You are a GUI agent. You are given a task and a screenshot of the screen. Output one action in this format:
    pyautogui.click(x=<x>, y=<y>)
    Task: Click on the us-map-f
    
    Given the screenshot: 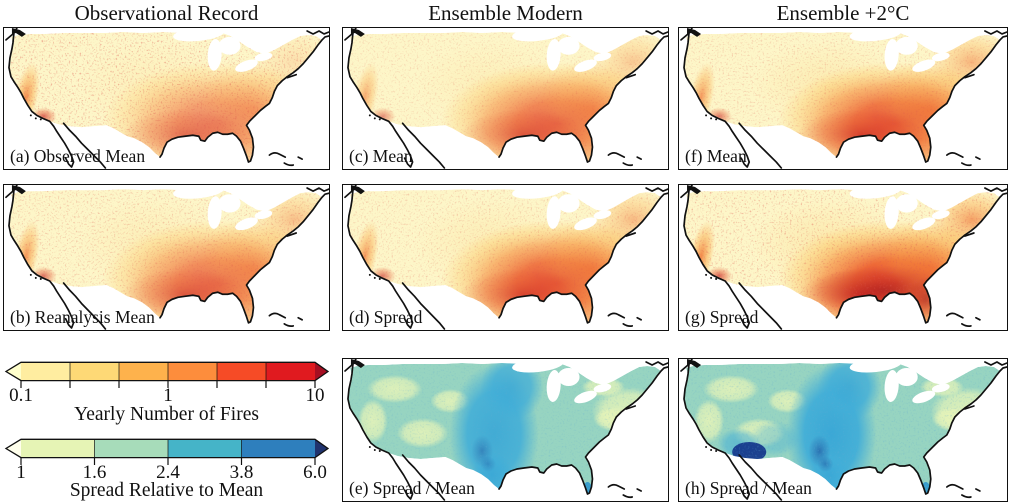 What is the action you would take?
    pyautogui.click(x=843, y=98)
    